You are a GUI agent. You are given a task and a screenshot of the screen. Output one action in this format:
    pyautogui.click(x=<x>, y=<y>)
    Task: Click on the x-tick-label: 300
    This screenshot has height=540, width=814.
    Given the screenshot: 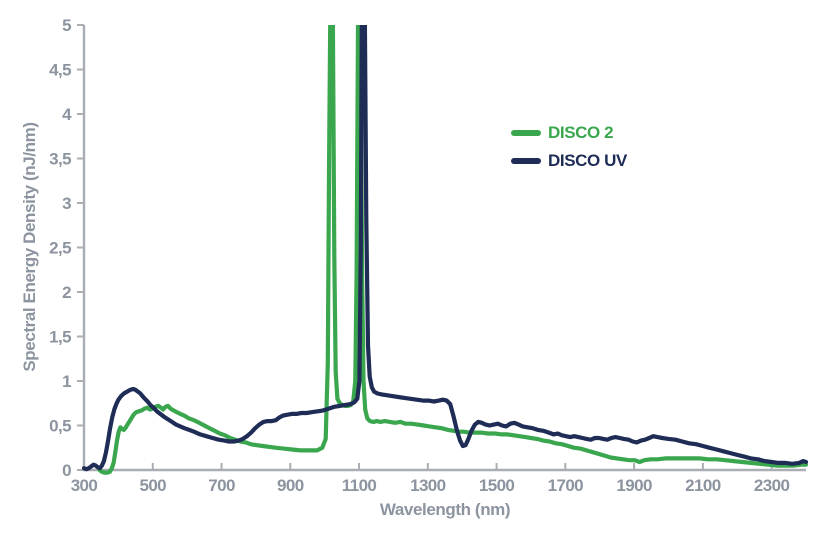 What is the action you would take?
    pyautogui.click(x=84, y=485)
    